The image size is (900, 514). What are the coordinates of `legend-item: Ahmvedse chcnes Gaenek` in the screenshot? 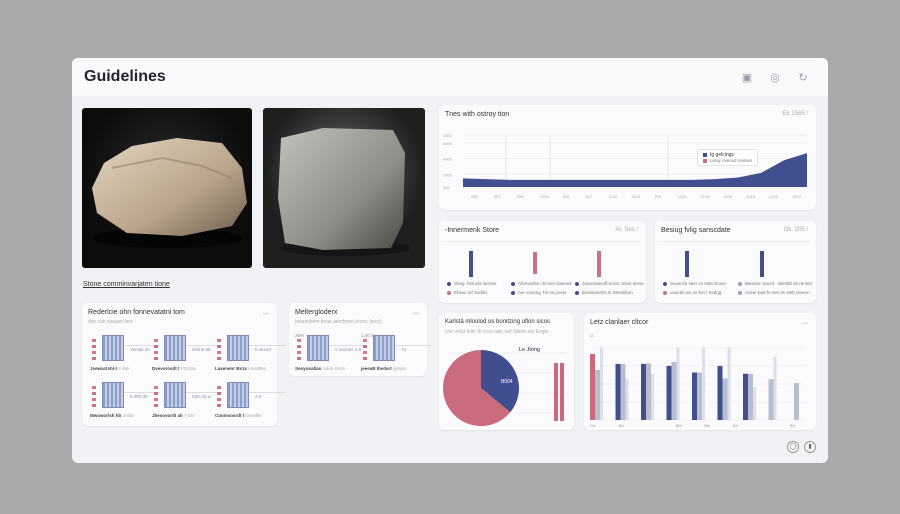 It's located at (541, 283).